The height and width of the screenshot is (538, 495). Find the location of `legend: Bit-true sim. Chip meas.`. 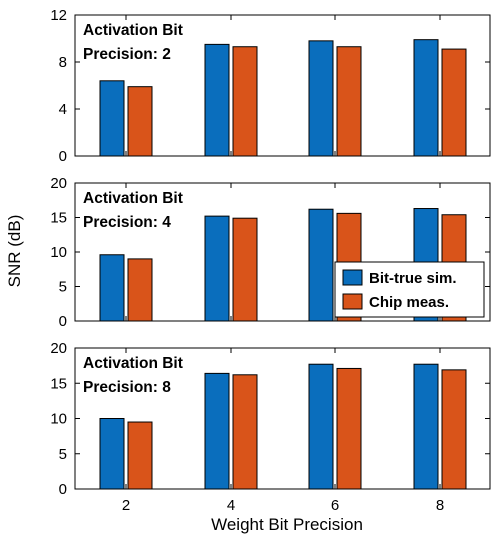

legend: Bit-true sim. Chip meas. is located at coordinates (409, 289).